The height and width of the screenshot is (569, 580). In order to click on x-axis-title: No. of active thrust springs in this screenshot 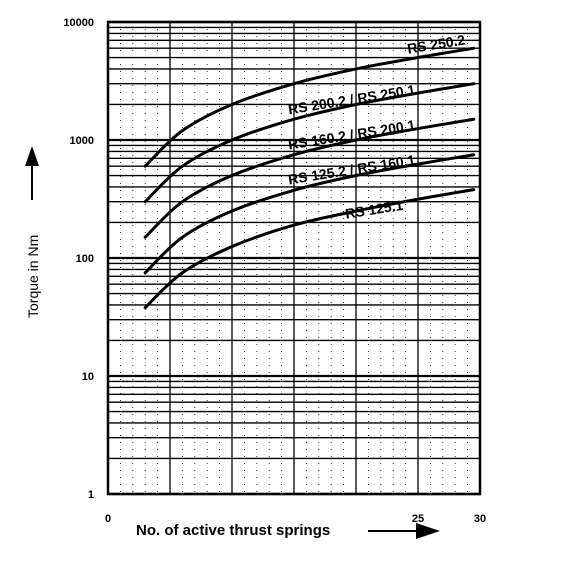, I will do `click(233, 530)`.